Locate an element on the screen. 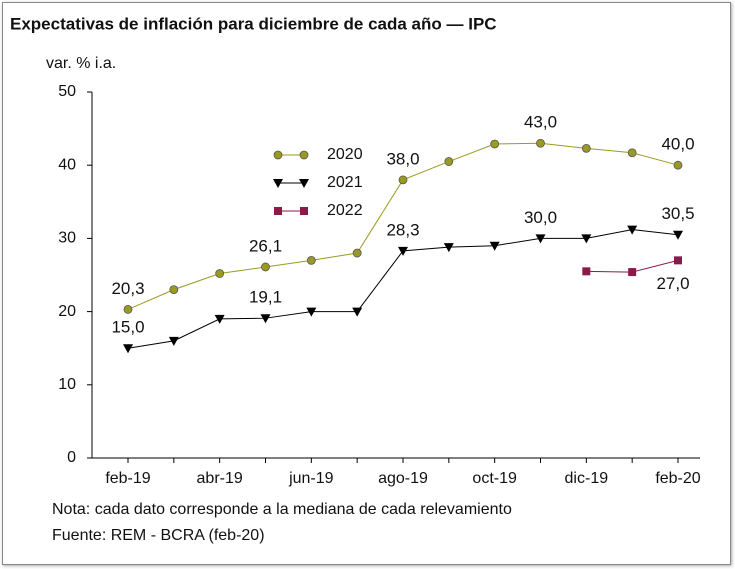 The height and width of the screenshot is (569, 735). value-label: 19,1 is located at coordinates (265, 297).